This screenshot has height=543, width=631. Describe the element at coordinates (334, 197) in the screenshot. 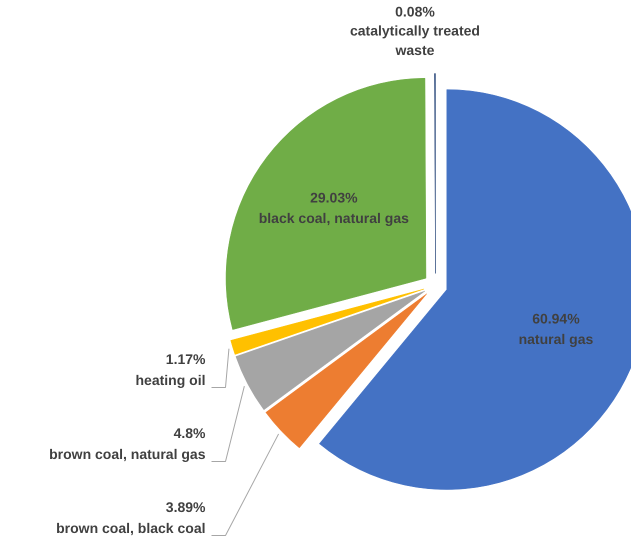

I see `data-label: 29.03%` at that location.